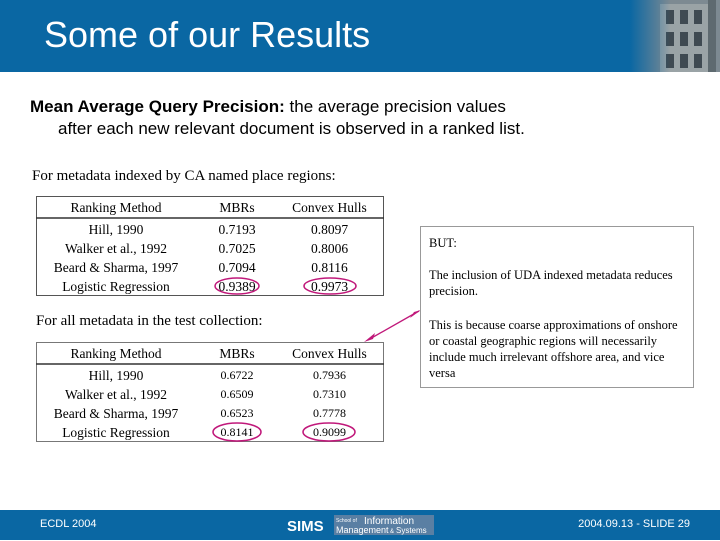  What do you see at coordinates (362, 530) in the screenshot?
I see `logo-management: Management` at bounding box center [362, 530].